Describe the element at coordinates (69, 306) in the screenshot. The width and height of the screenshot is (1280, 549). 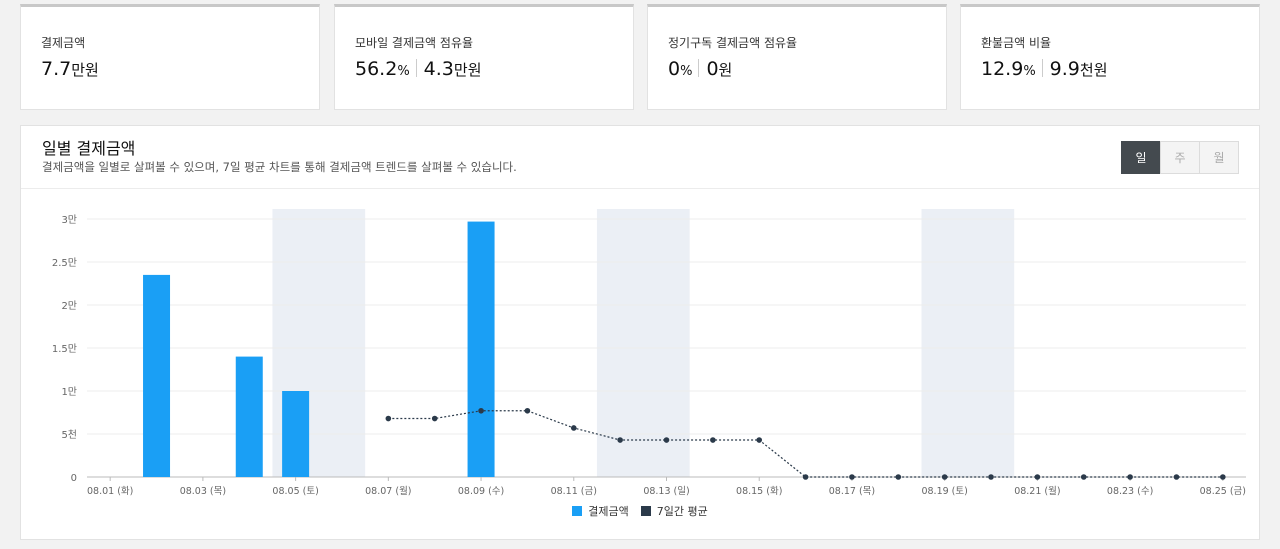
I see `y-tick-label: 2만` at that location.